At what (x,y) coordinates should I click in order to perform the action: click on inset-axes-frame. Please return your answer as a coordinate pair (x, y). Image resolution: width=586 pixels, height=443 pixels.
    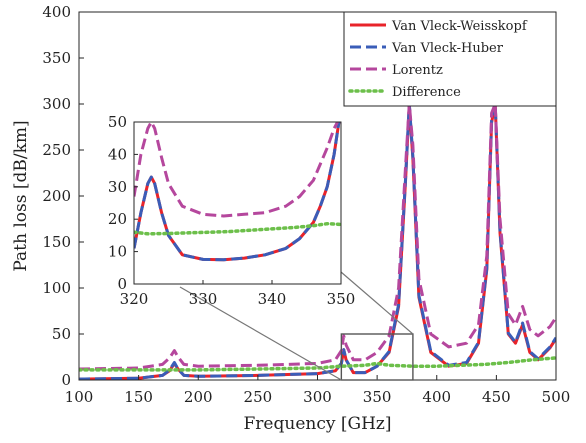
    Looking at the image, I should click on (237, 203).